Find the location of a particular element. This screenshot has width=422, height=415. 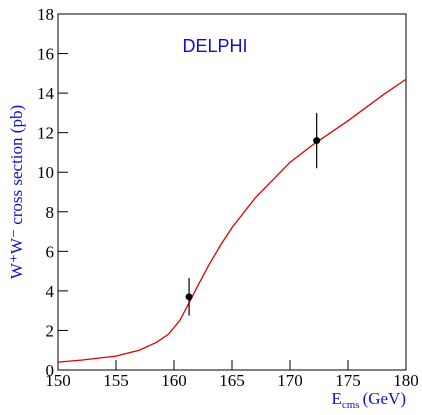

x-tick-label: 165 is located at coordinates (232, 380).